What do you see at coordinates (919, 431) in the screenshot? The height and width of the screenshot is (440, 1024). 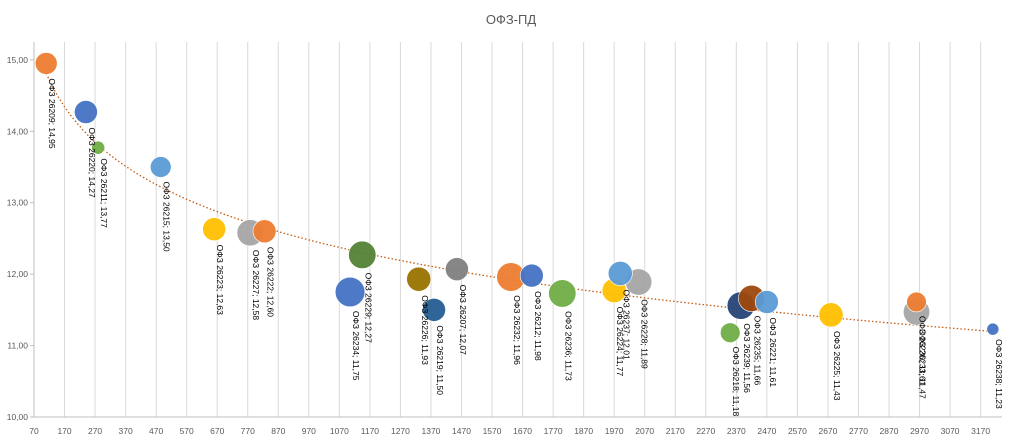 I see `x-tick-label: 2970` at bounding box center [919, 431].